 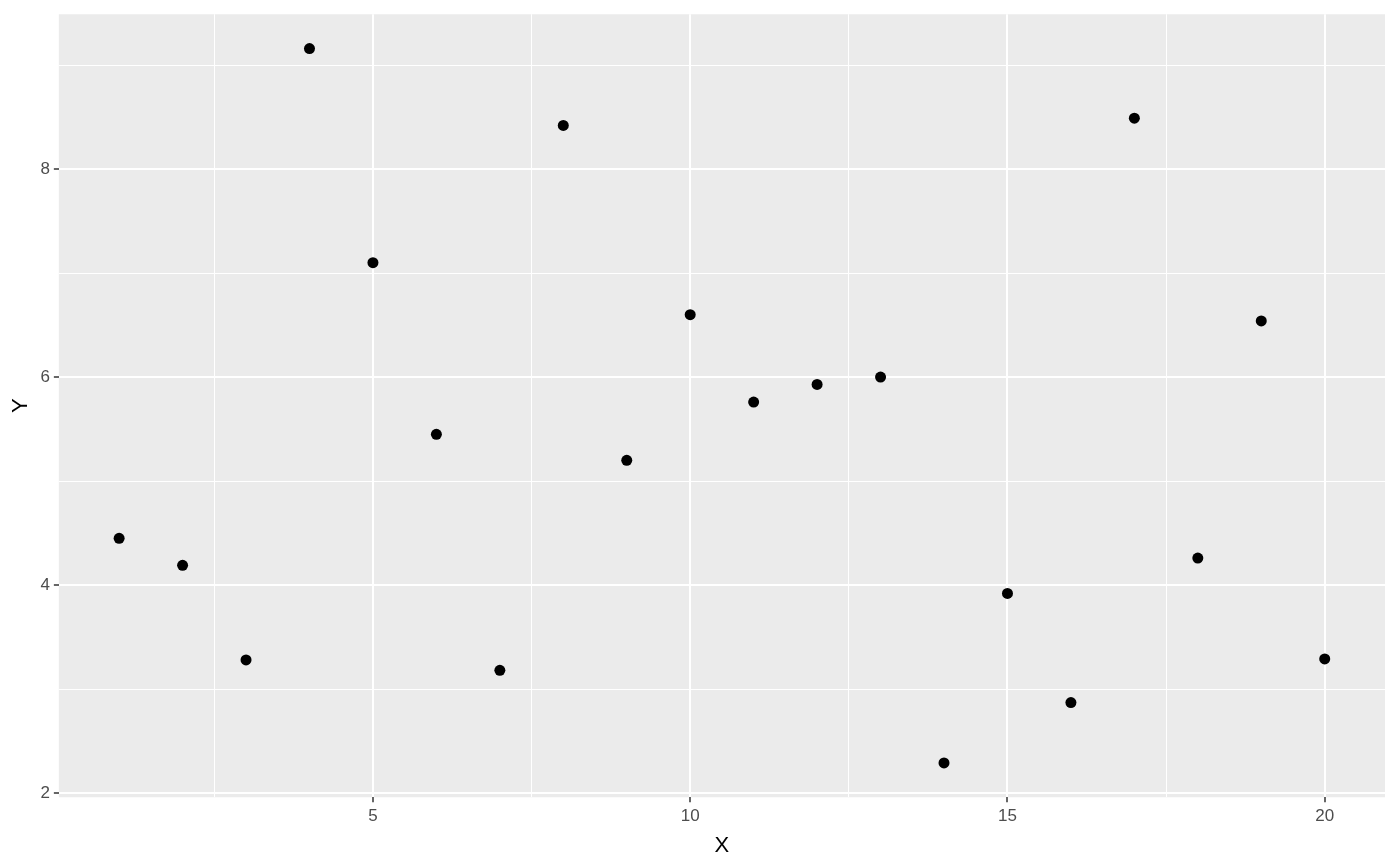 I want to click on x-tick-label: 10, so click(x=690, y=816).